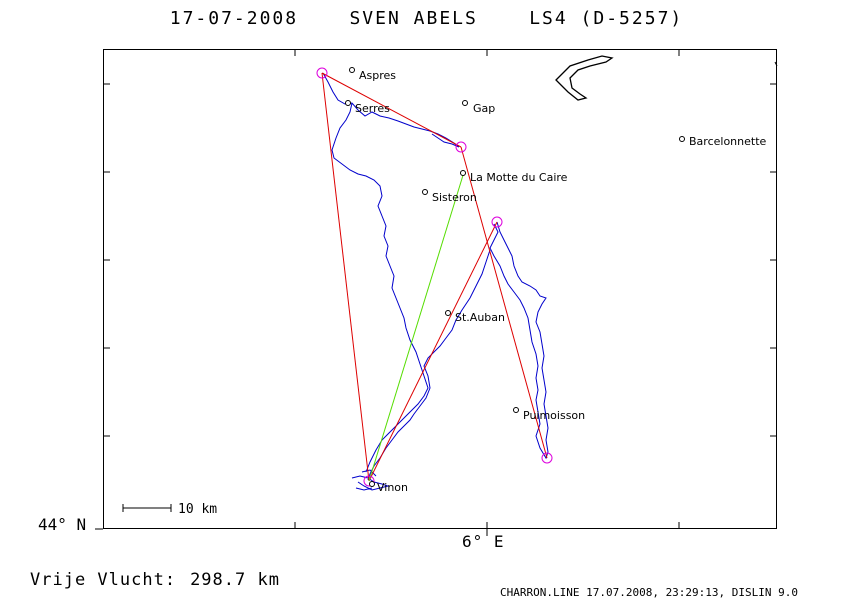  I want to click on longitude-label: 6° E, so click(483, 541).